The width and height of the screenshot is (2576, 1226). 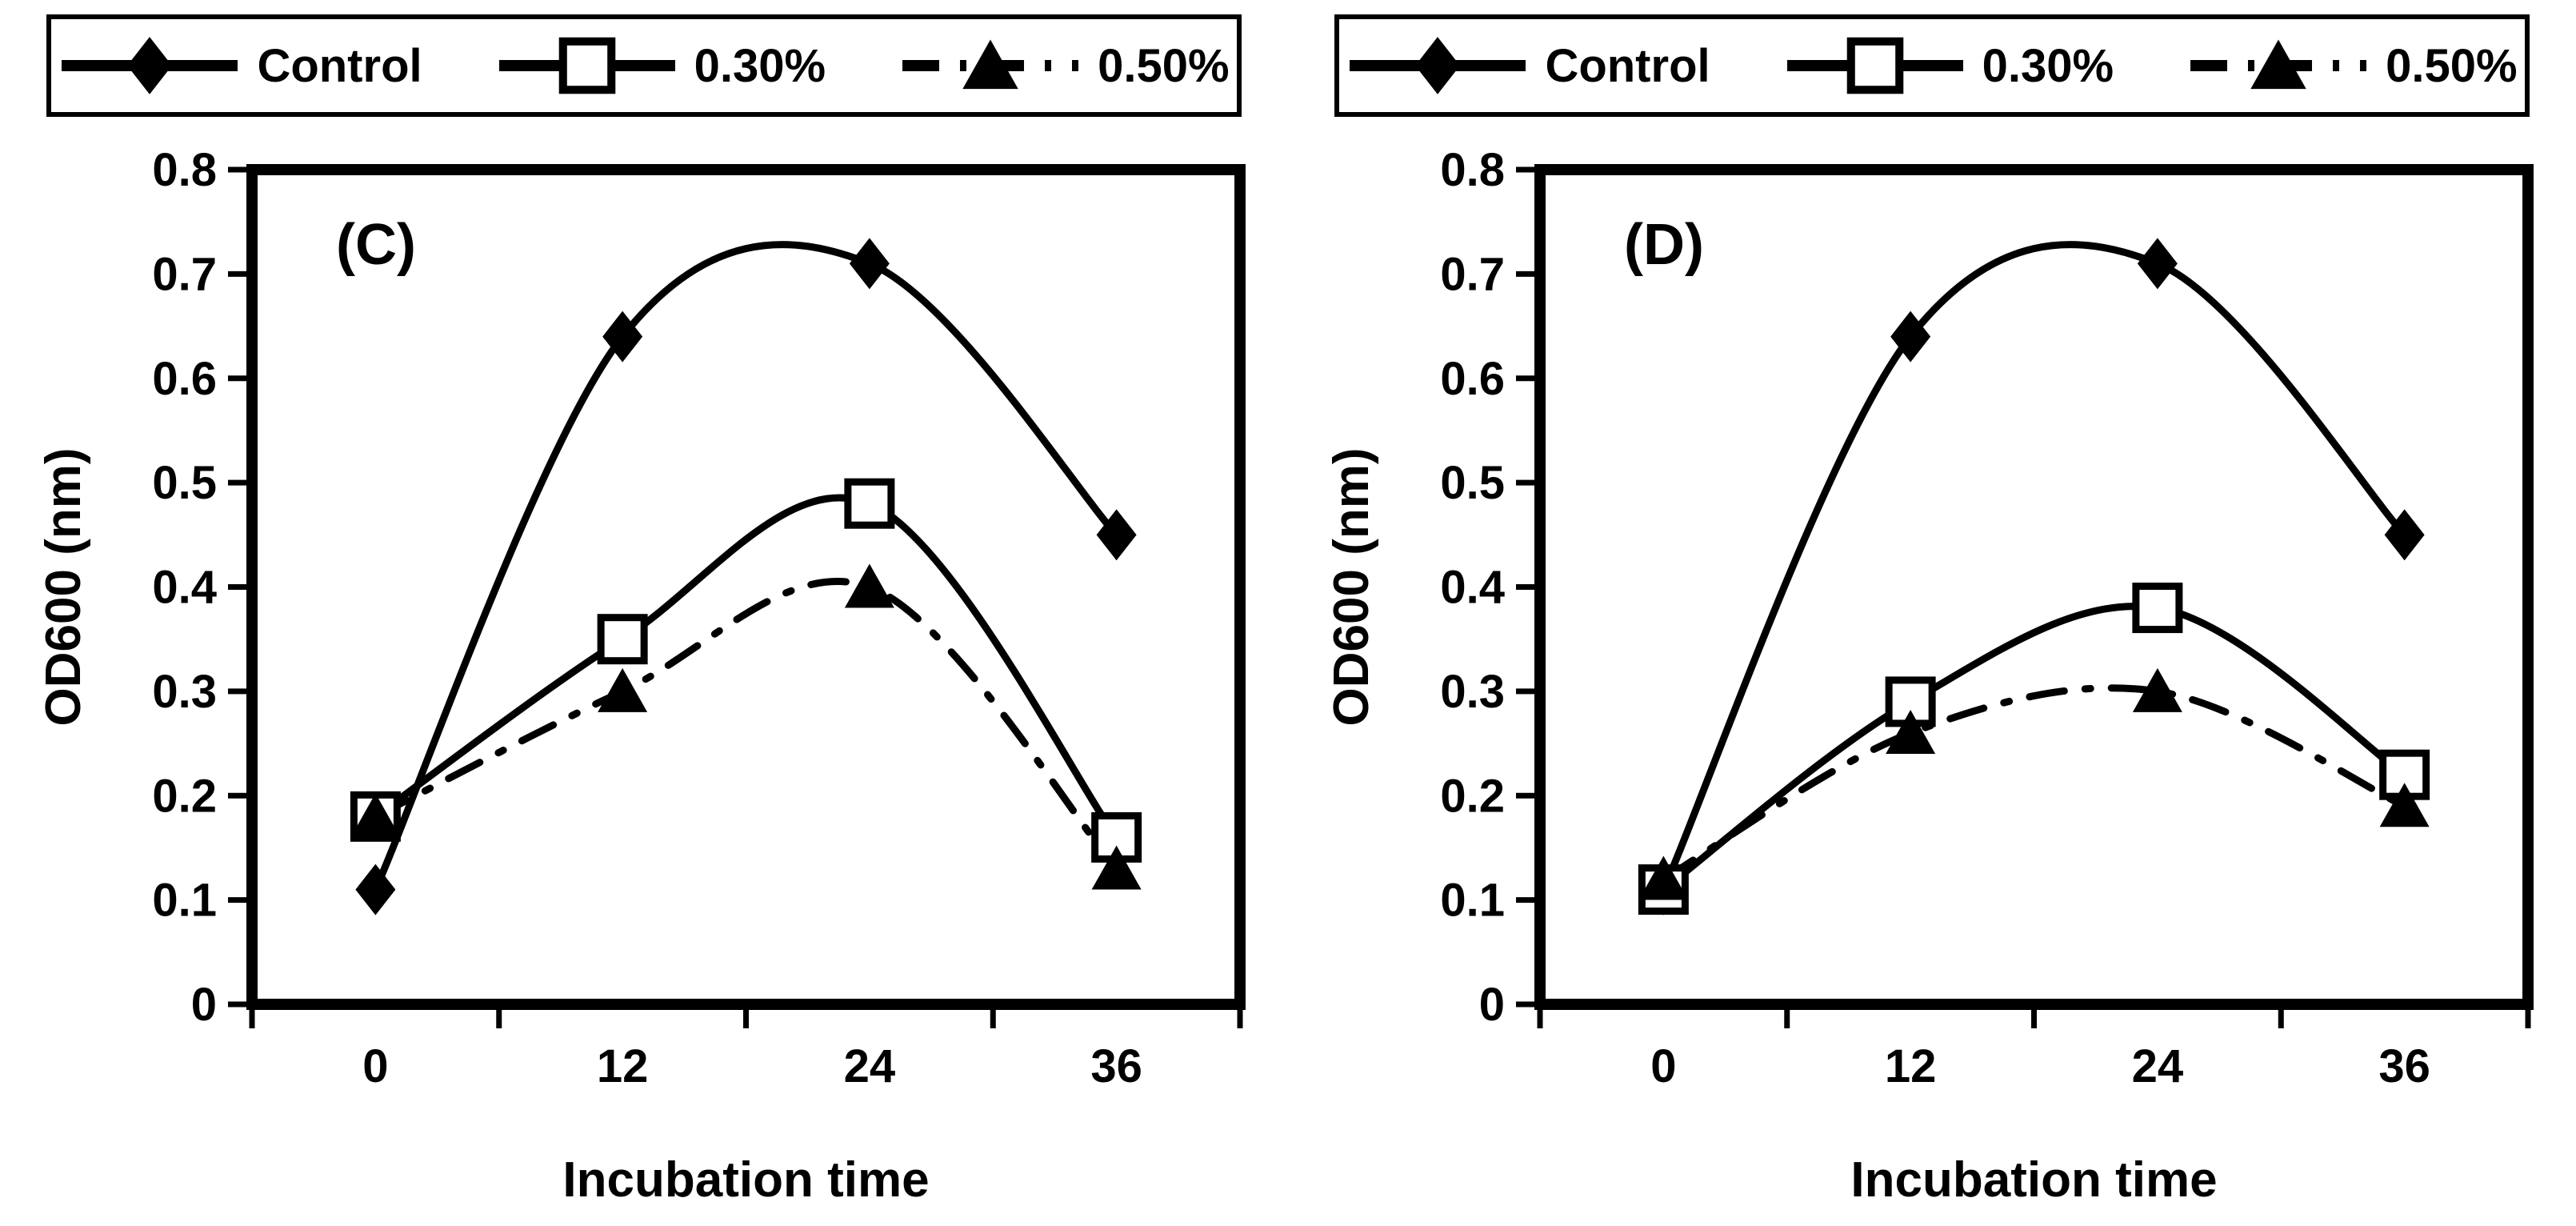 I want to click on panel-letter: (C), so click(x=376, y=245).